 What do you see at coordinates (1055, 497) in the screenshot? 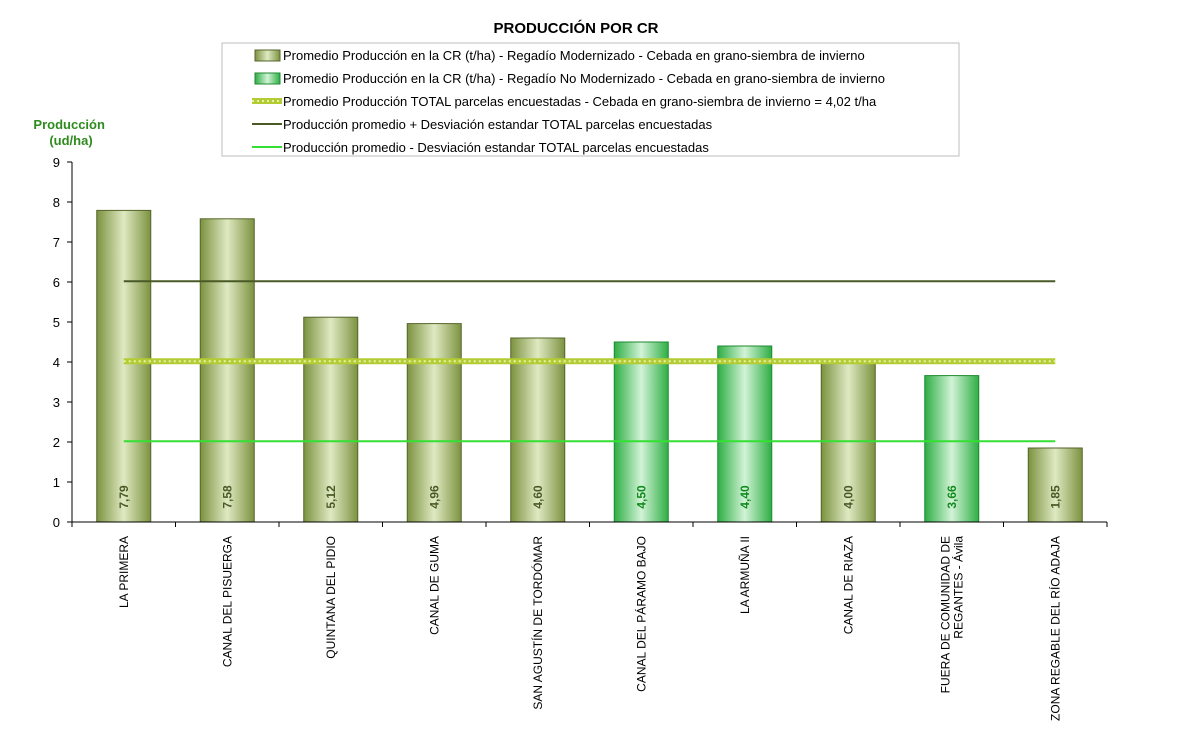
I see `bar-value-label: 1,85` at bounding box center [1055, 497].